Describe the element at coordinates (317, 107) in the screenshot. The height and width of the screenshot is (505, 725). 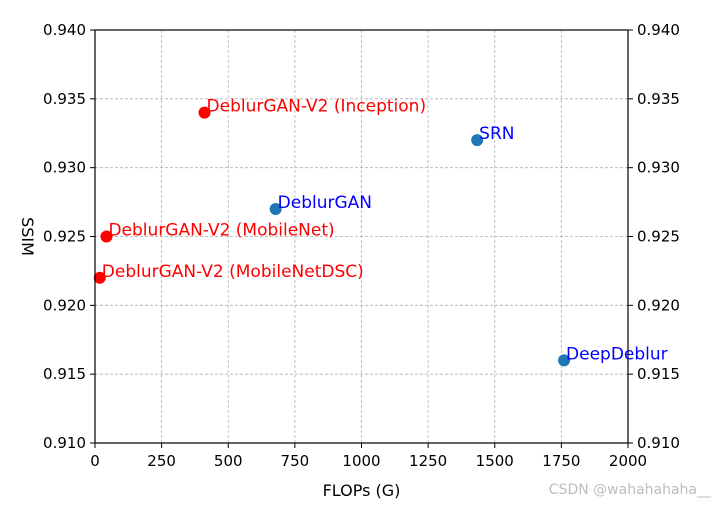
I see `data-point-label: DeblurGAN-V2 (Inception)` at that location.